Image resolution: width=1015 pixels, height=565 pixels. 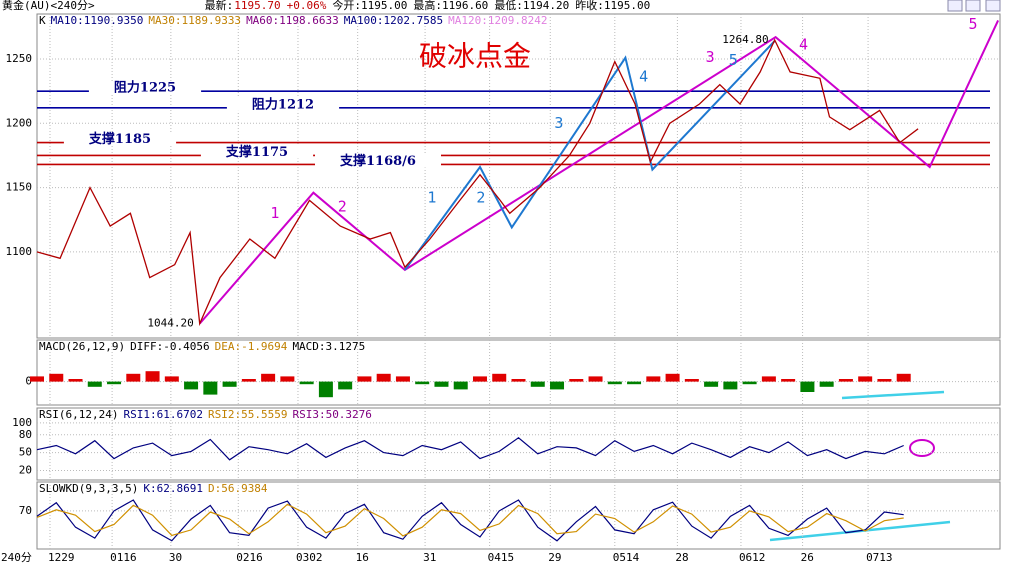 I want to click on x-tick-label: 0116, so click(x=123, y=557).